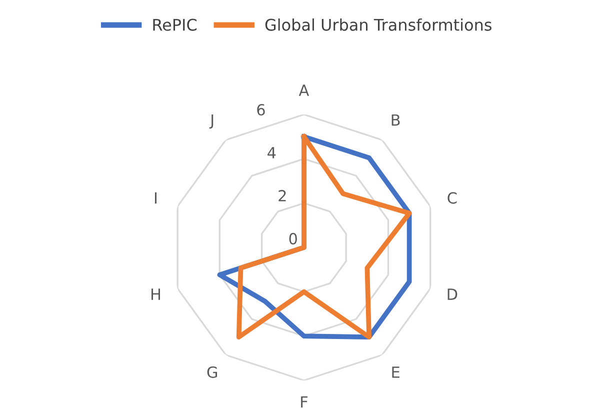 Image resolution: width=596 pixels, height=409 pixels. I want to click on legend-label: Global Urban Transformtions, so click(378, 24).